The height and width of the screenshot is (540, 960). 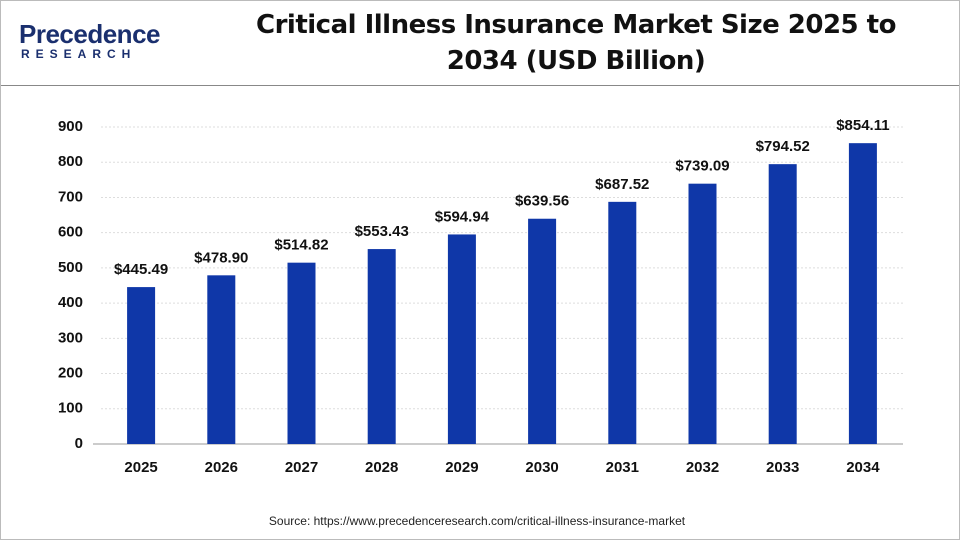 What do you see at coordinates (89, 34) in the screenshot?
I see `logo-name: Precedence` at bounding box center [89, 34].